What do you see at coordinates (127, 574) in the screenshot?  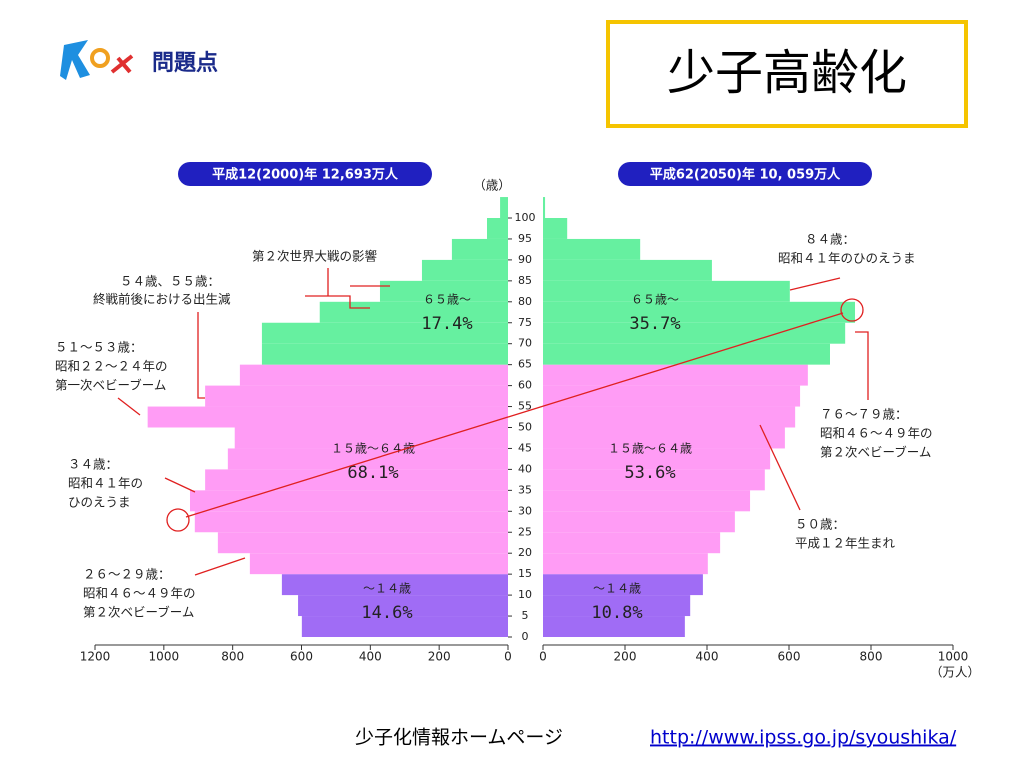 I see `annotation: ２６～２９歳：` at bounding box center [127, 574].